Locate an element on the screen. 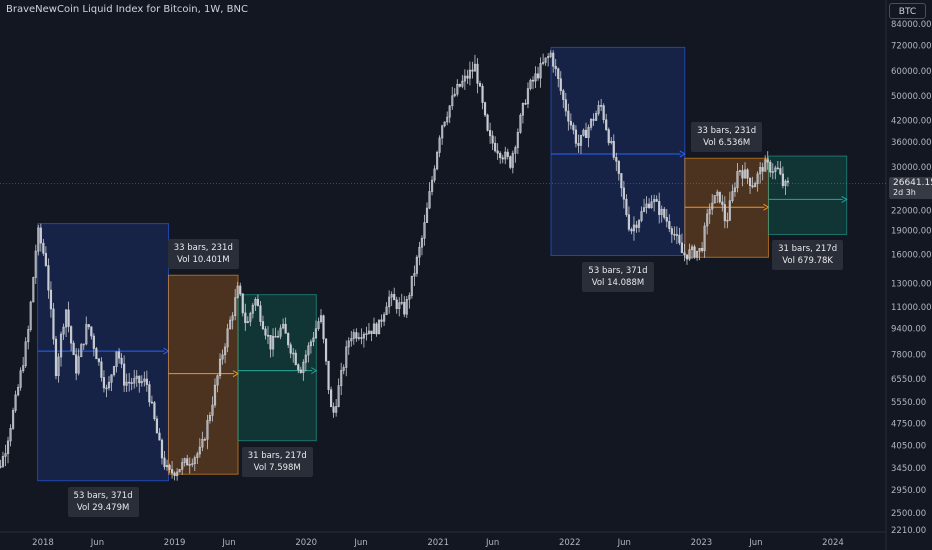 This screenshot has height=550, width=932. range-volume-text: Vol 14.088M is located at coordinates (618, 282).